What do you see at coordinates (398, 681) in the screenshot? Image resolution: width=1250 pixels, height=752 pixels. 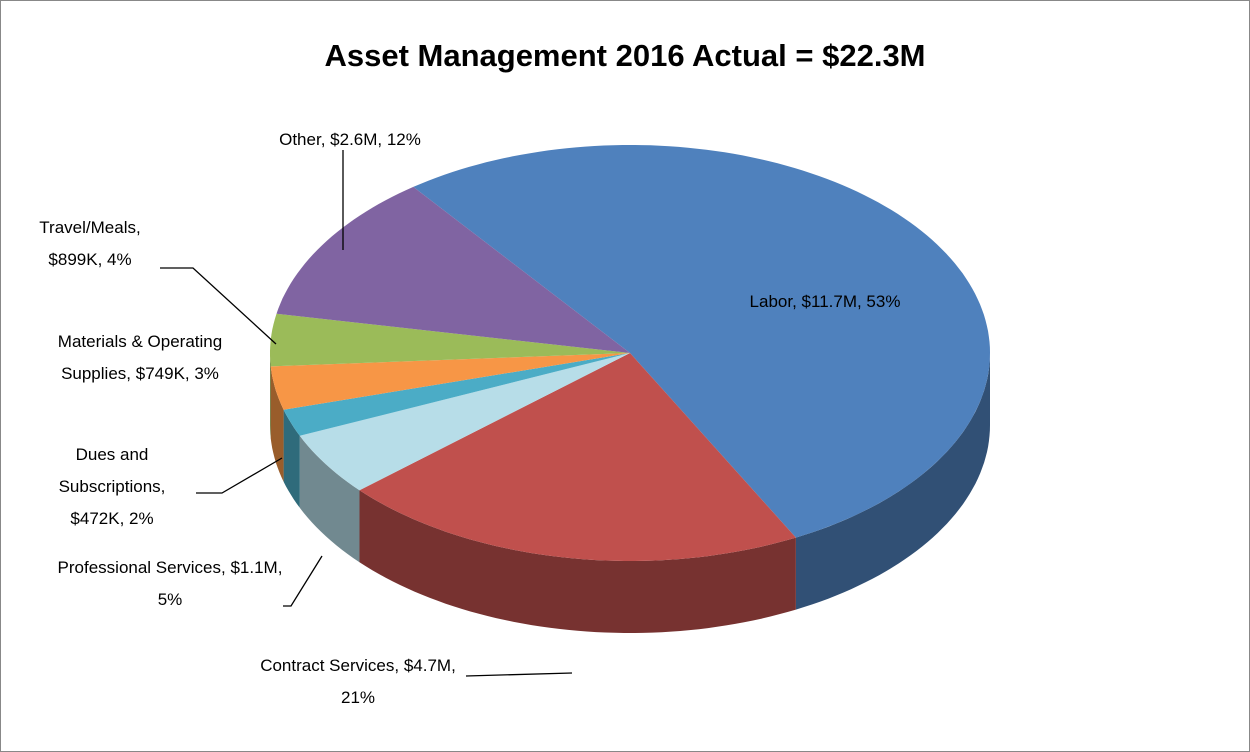 I see `value-label: $4.7M, 21%` at bounding box center [398, 681].